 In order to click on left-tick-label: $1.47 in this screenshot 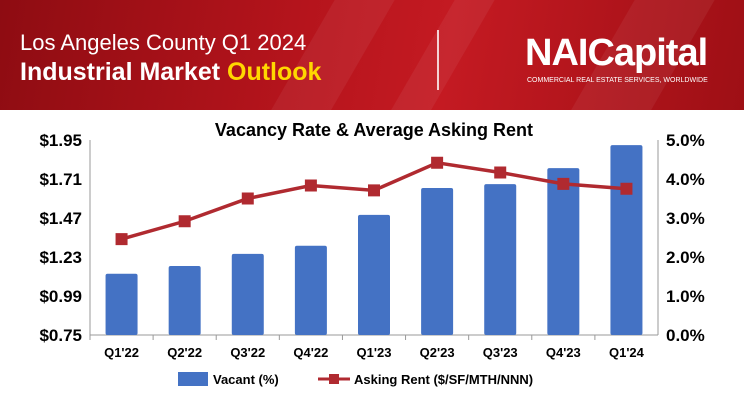, I will do `click(60, 218)`.